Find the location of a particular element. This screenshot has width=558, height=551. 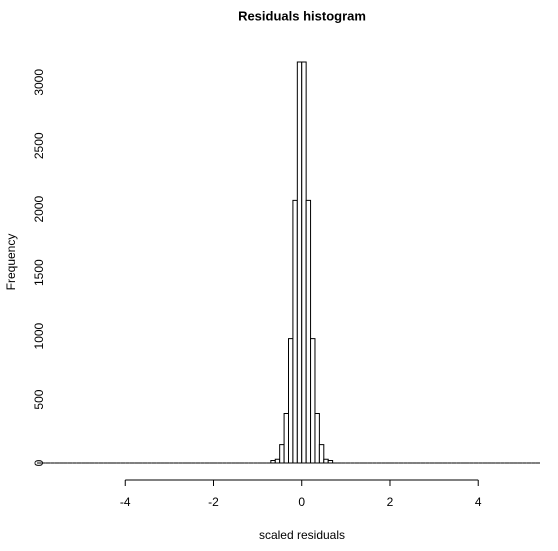

x-axis-label: scaled residuals is located at coordinates (302, 535).